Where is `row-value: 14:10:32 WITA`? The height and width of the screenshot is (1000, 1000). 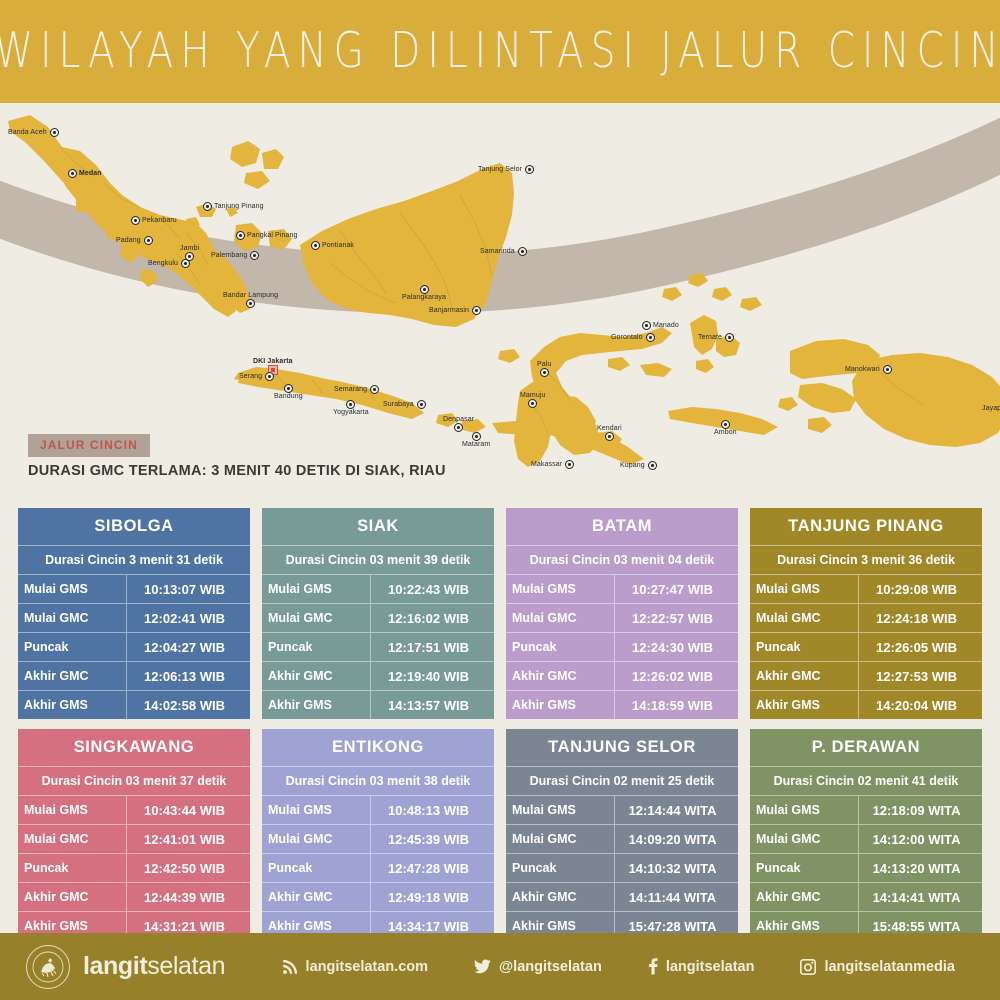
row-value: 14:10:32 WITA is located at coordinates (672, 868).